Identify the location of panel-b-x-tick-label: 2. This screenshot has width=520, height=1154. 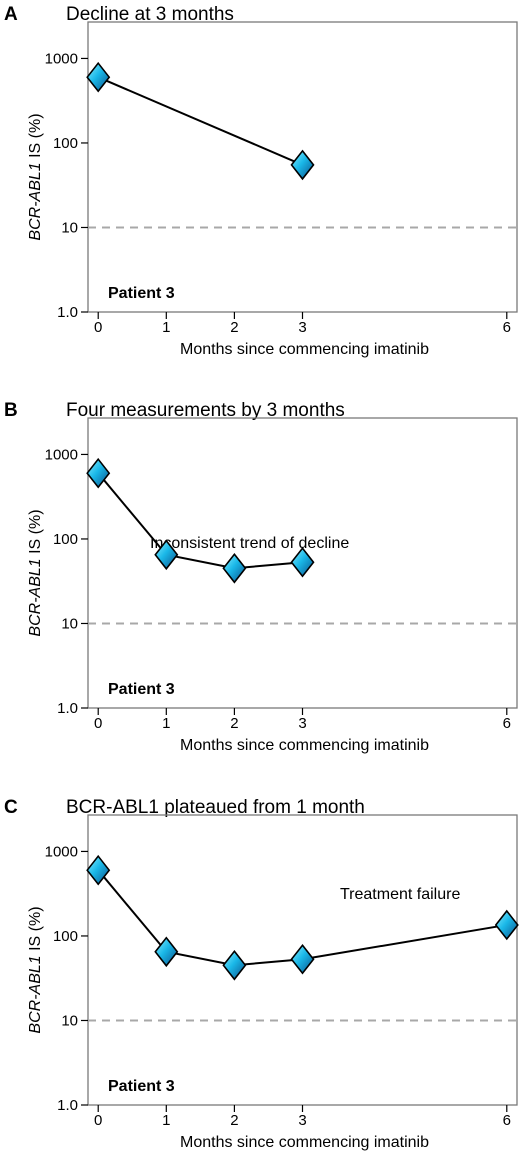
(234, 723).